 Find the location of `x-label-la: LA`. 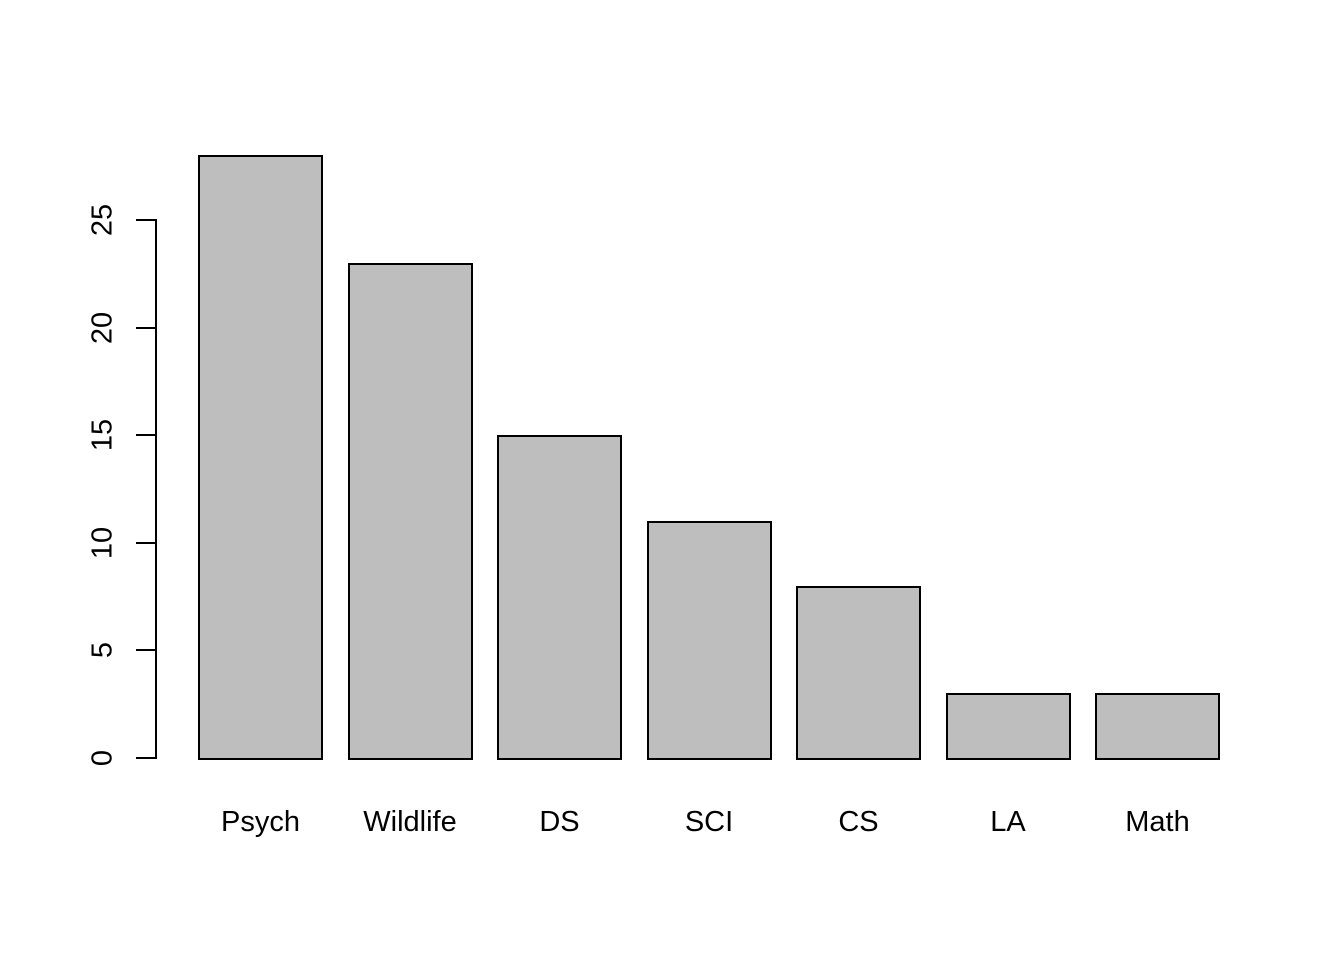

x-label-la: LA is located at coordinates (1008, 822).